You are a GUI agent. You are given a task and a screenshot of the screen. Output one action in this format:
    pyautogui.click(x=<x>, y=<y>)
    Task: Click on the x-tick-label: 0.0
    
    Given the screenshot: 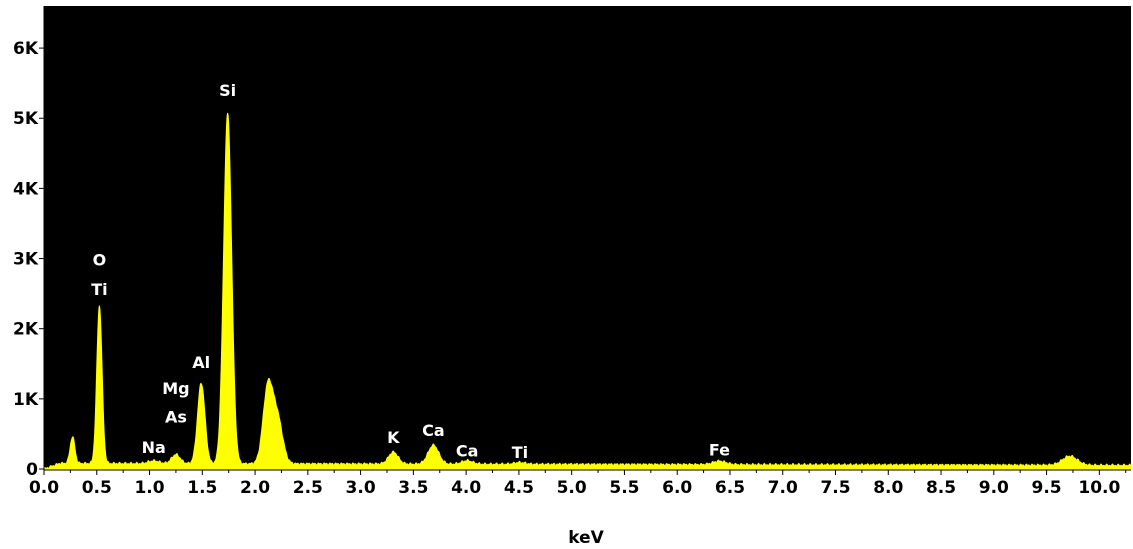 What is the action you would take?
    pyautogui.click(x=44, y=488)
    